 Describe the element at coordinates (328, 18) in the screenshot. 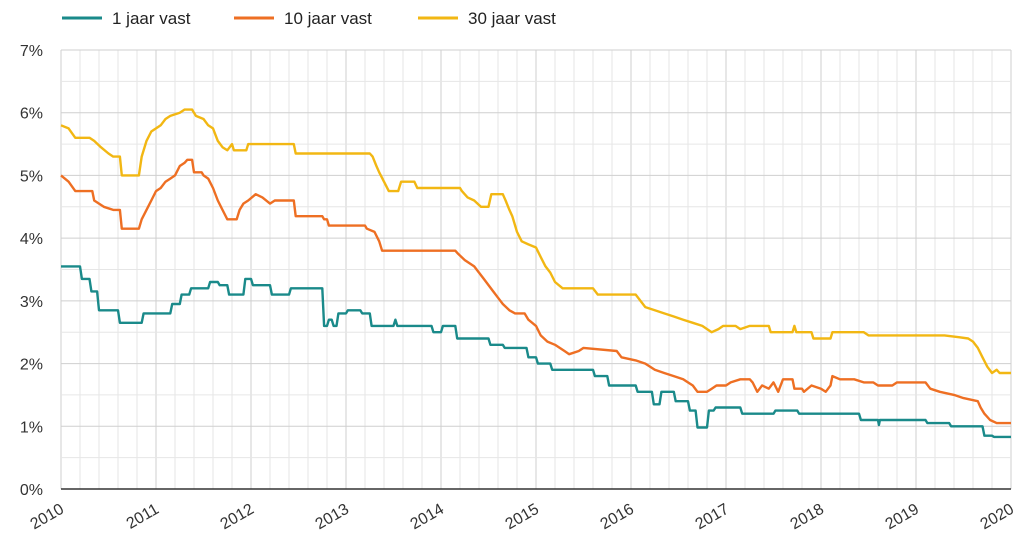

I see `legend-label: 10 jaar vast` at that location.